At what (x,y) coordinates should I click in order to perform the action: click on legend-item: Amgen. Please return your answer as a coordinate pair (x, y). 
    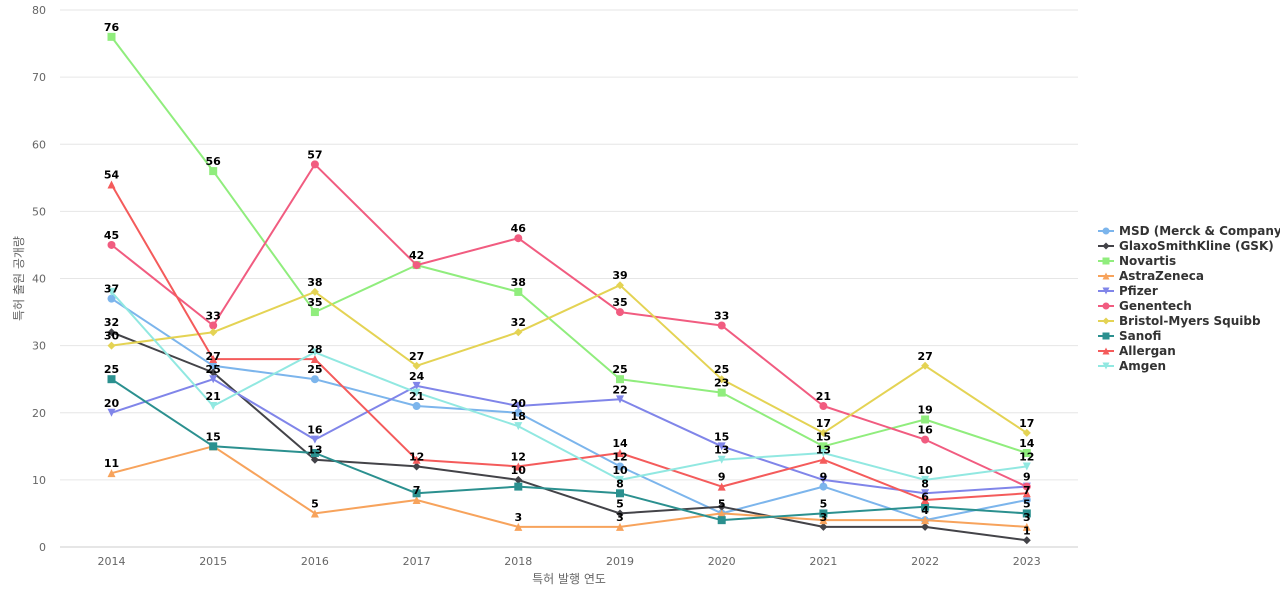
    Looking at the image, I should click on (1132, 366).